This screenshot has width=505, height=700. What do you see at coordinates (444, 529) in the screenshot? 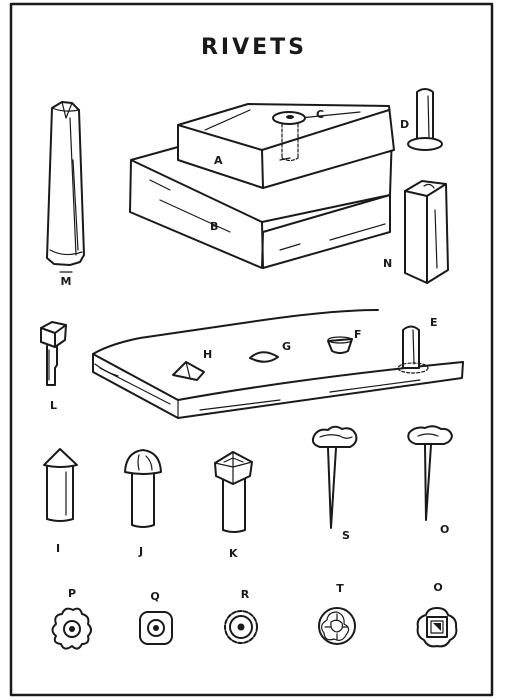
I see `label-o-upper: O` at bounding box center [444, 529].